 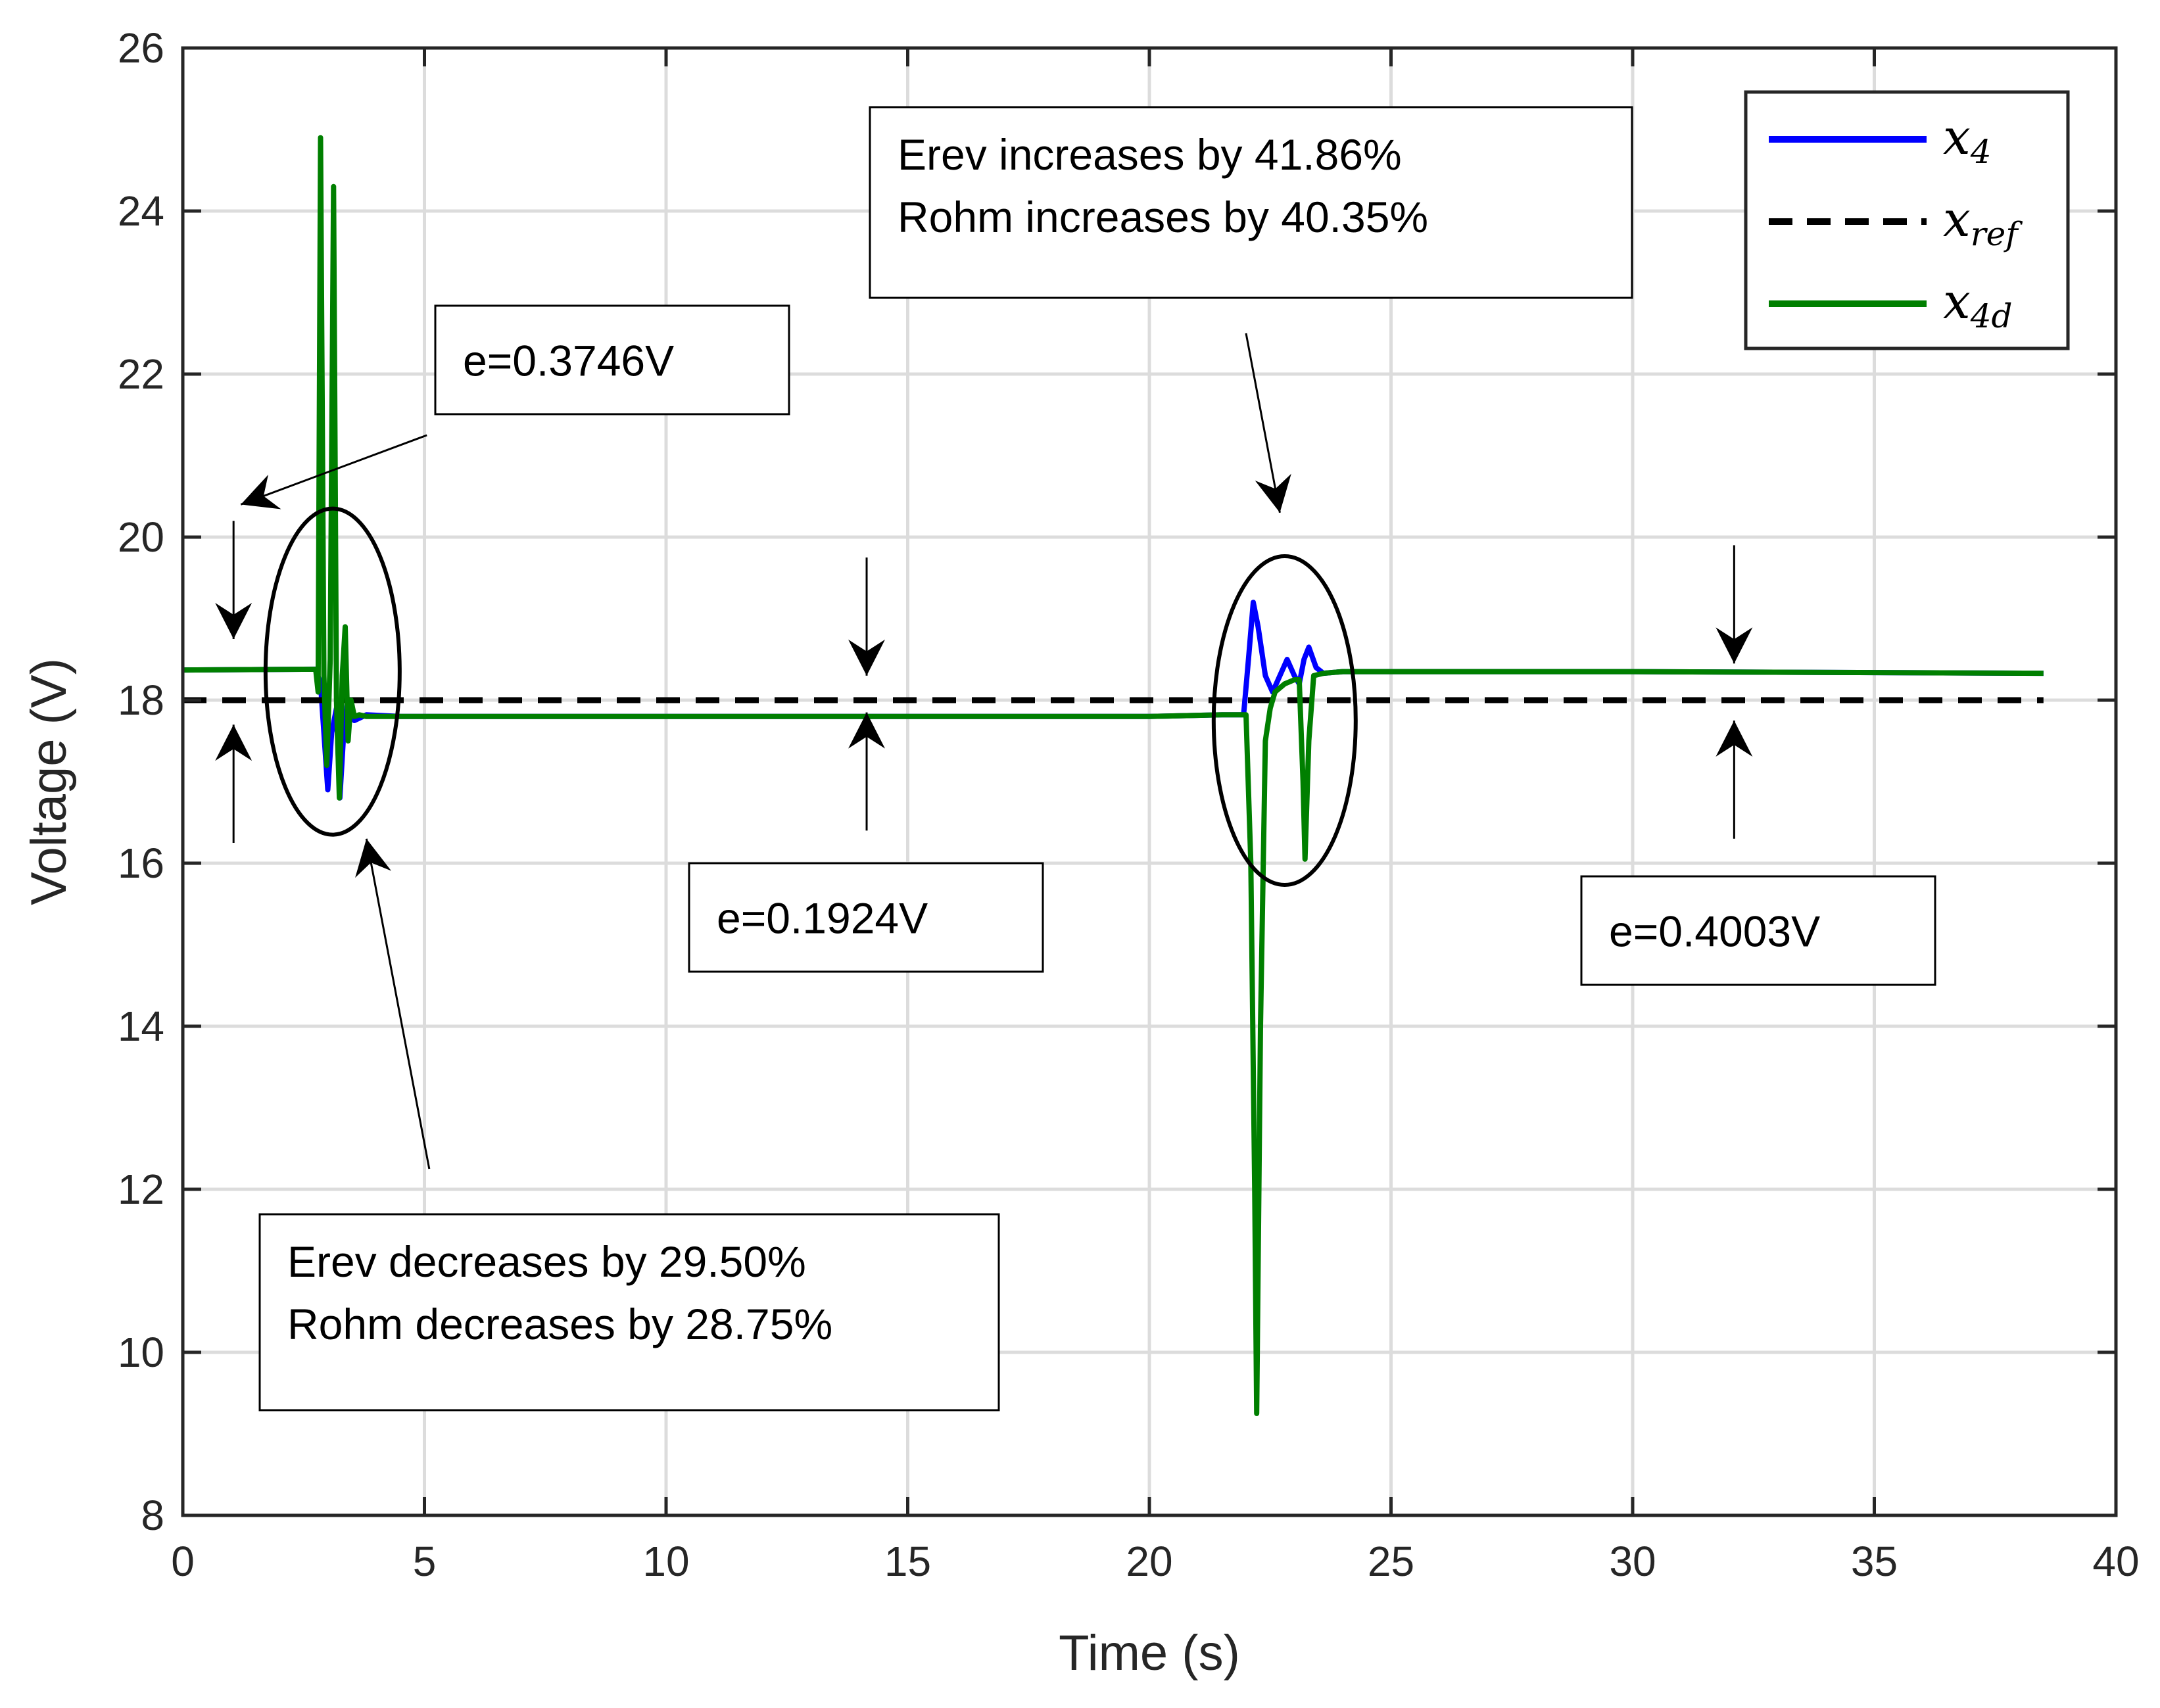 I want to click on x-tick-label: 35, so click(x=1874, y=1561).